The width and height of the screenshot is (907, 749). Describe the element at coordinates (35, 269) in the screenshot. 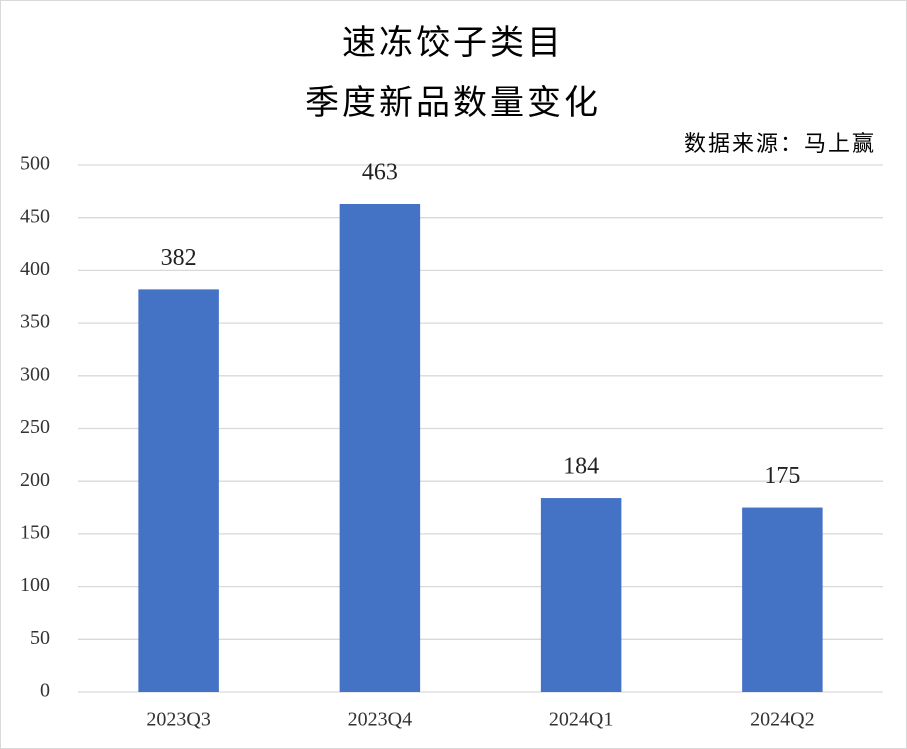

I see `y-tick-label: 400` at that location.